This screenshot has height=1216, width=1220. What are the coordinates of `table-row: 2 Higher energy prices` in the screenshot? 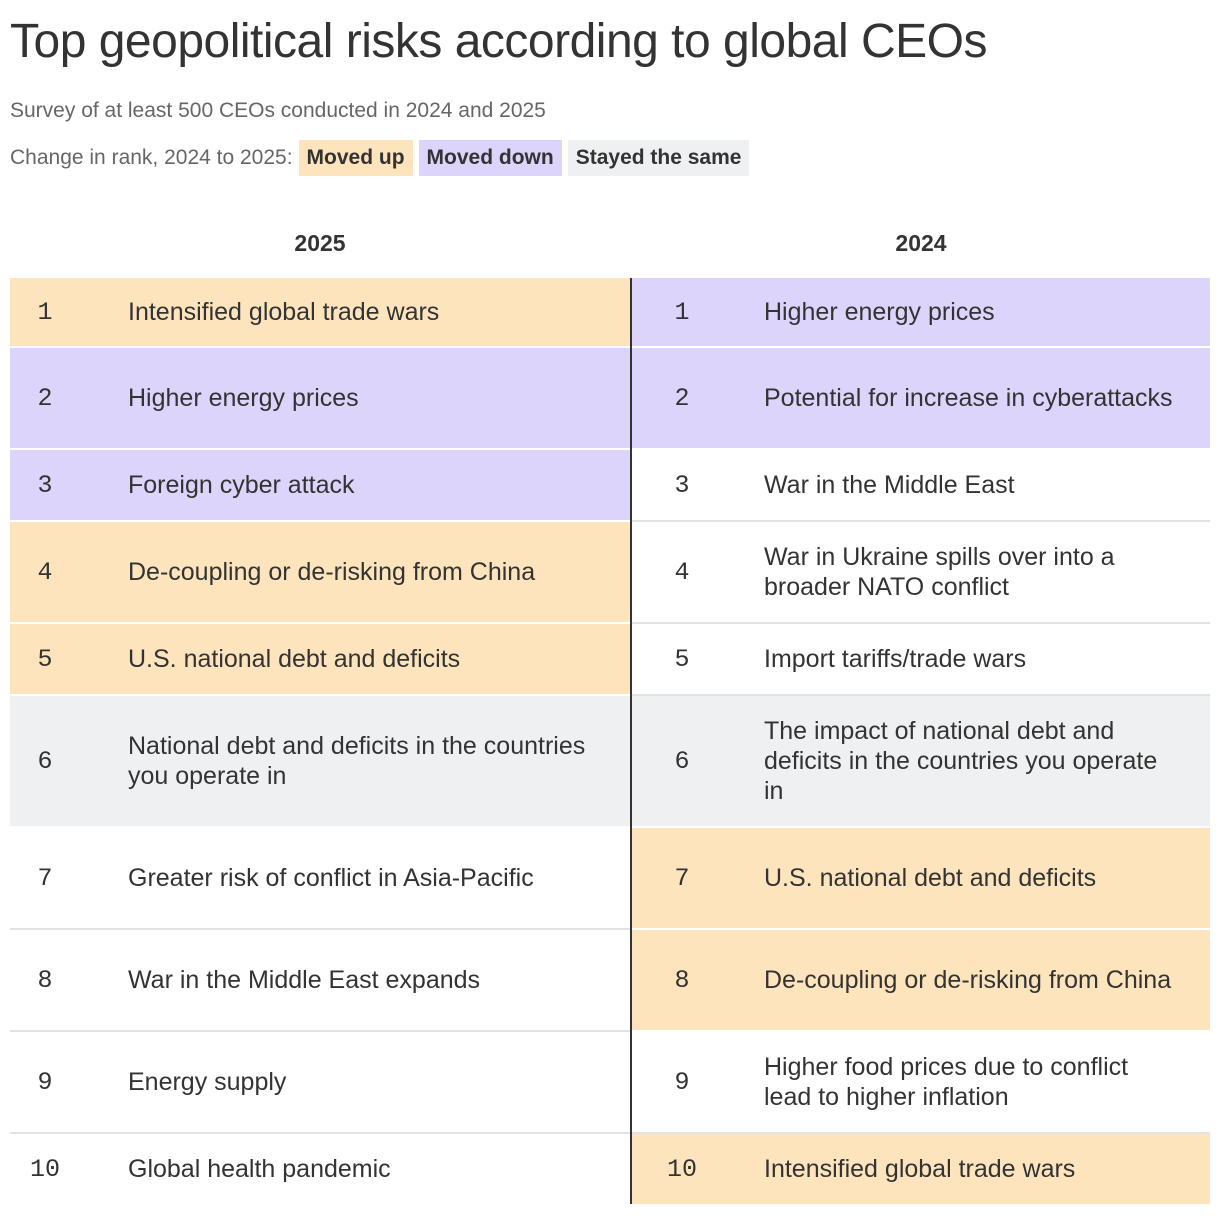 It's located at (320, 399).